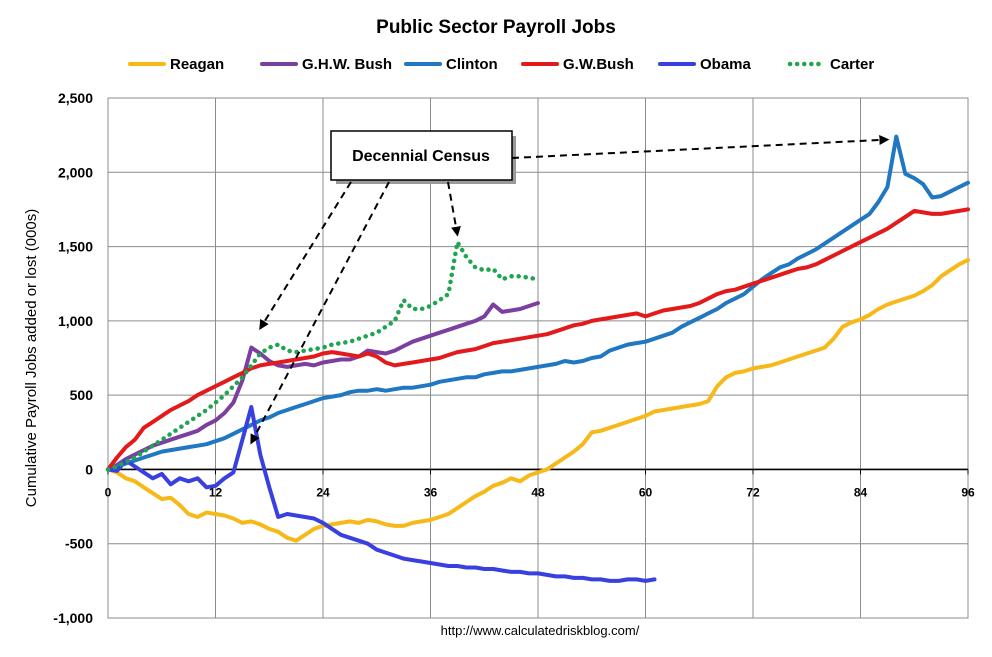  Describe the element at coordinates (73, 618) in the screenshot. I see `y-tick-label: -1,000` at that location.